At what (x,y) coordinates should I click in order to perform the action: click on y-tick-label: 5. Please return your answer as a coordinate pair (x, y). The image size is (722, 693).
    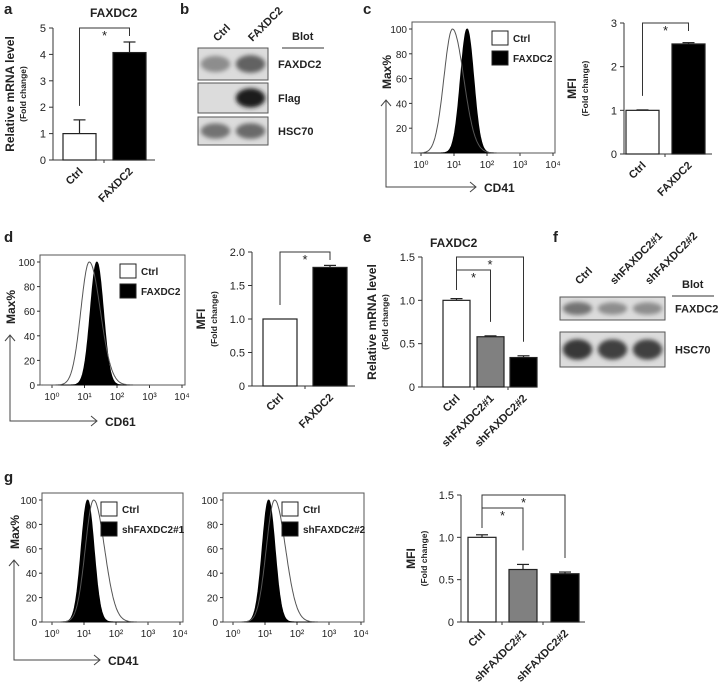
    Looking at the image, I should click on (43, 29).